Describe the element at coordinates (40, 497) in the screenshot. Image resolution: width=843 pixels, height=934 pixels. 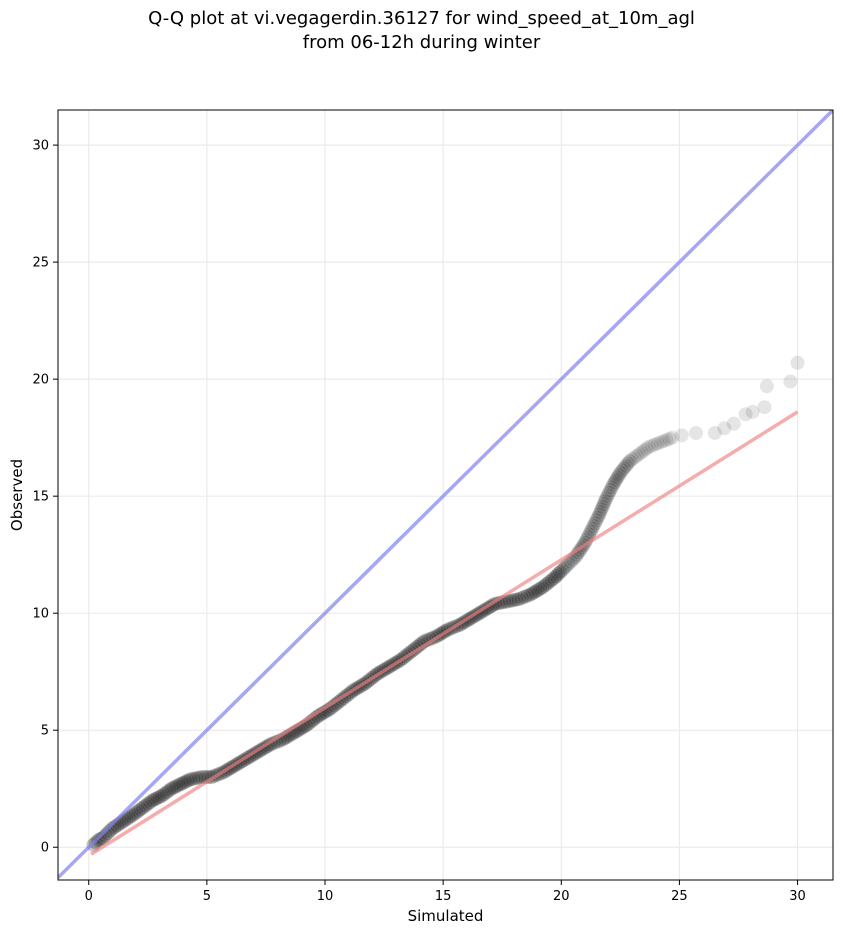
I see `y-tick-label: 15` at that location.